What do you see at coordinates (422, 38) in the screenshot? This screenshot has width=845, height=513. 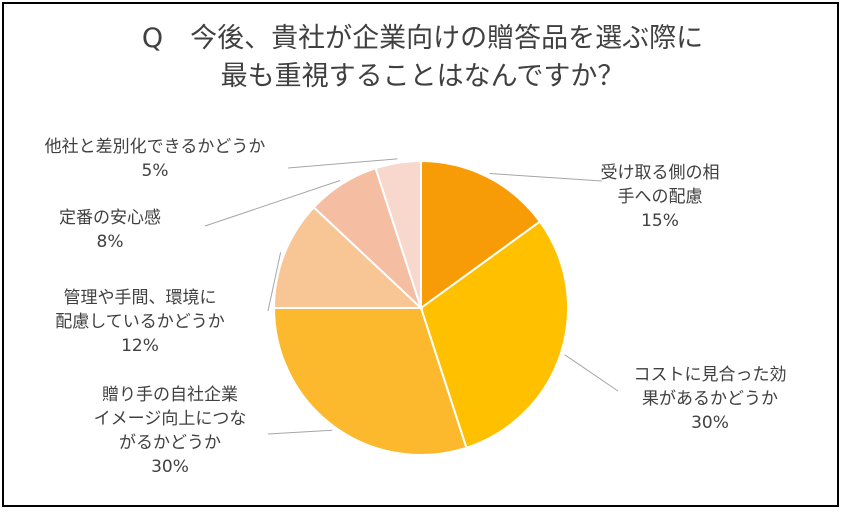 I see `chart-title-line-1: Q 今後、貴社が企業向けの贈答品を選ぶ際に` at bounding box center [422, 38].